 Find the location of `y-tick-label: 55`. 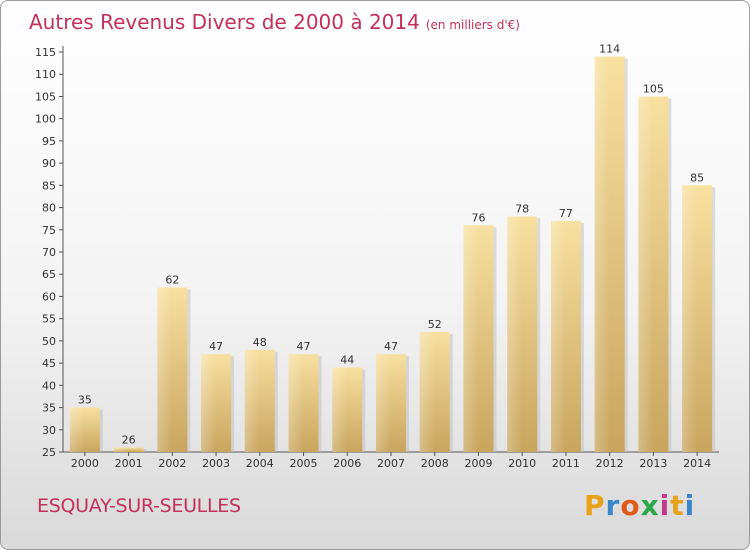

y-tick-label: 55 is located at coordinates (49, 319).